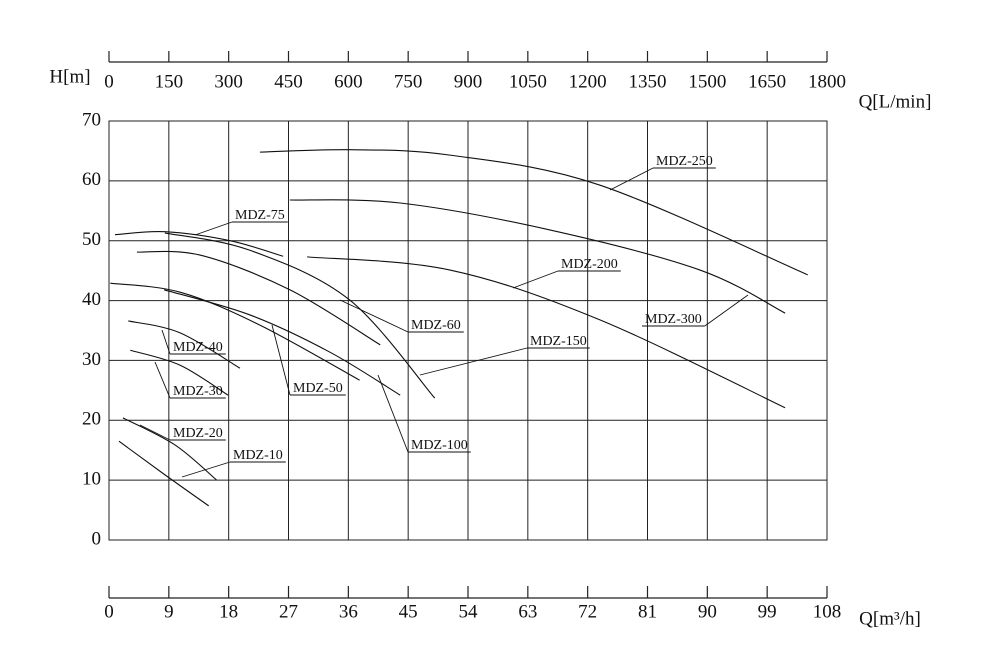  I want to click on top-tick-label: 1650, so click(767, 81).